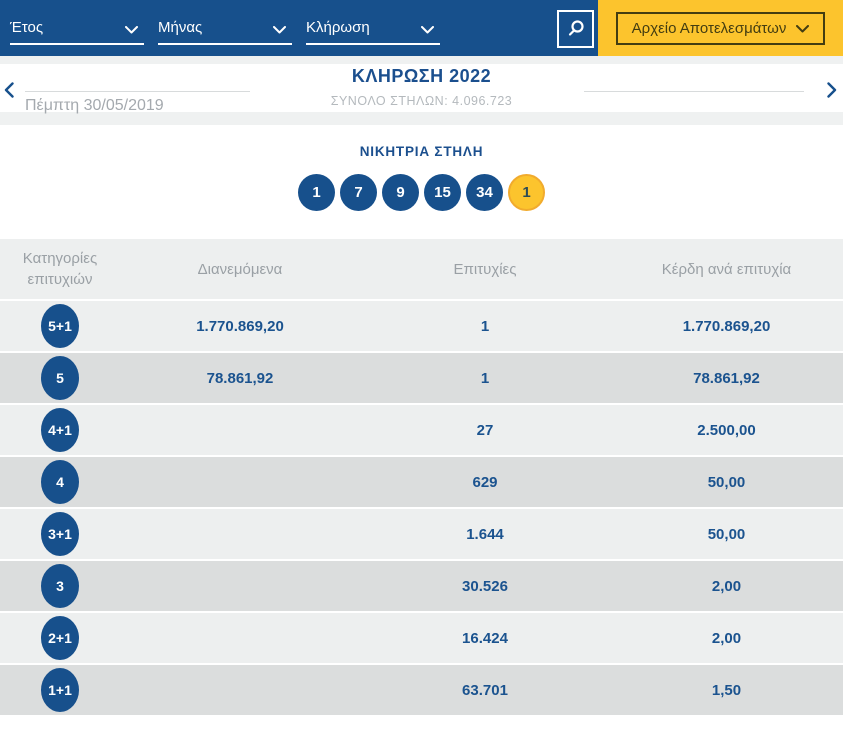 The width and height of the screenshot is (843, 730). What do you see at coordinates (485, 269) in the screenshot?
I see `column-header-wins: Επιτυχίες` at bounding box center [485, 269].